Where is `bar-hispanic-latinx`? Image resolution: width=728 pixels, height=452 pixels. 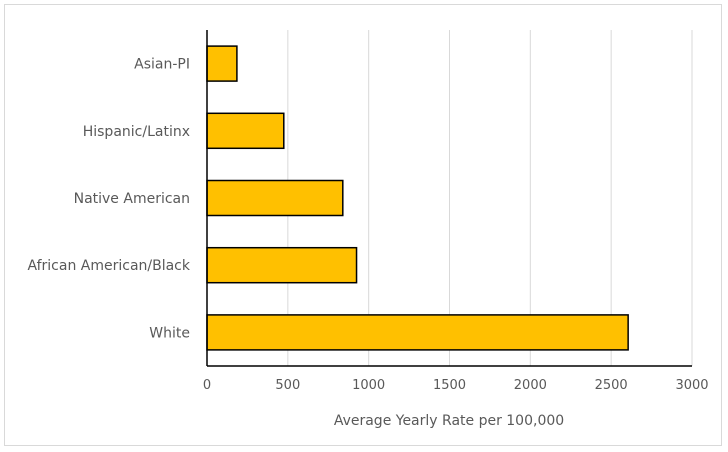
bar-hispanic-latinx is located at coordinates (245, 131).